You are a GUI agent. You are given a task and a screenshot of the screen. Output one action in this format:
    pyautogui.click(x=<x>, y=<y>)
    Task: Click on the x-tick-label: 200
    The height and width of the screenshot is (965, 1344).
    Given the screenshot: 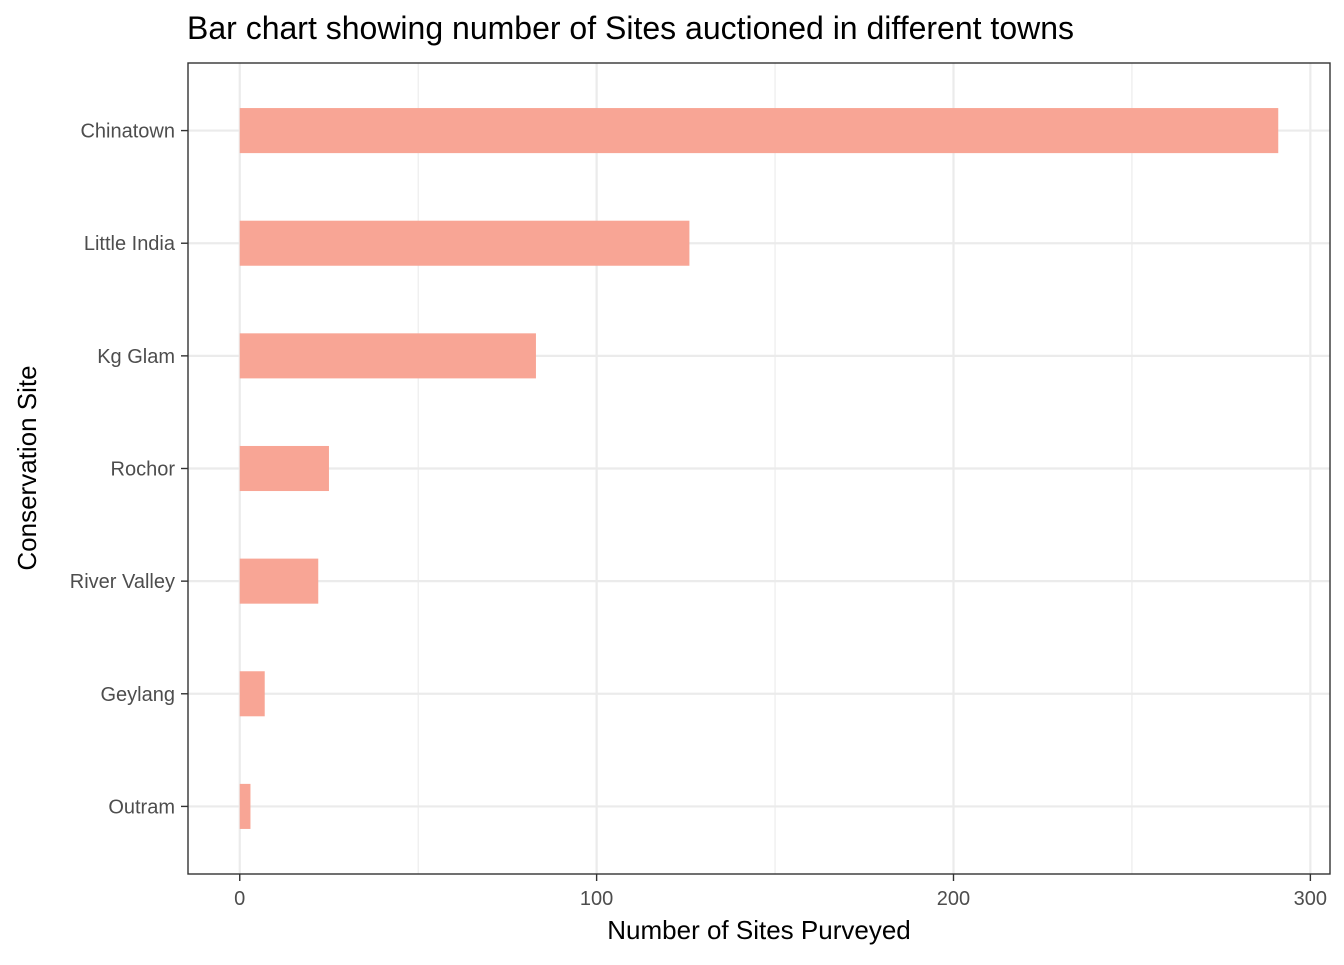 What is the action you would take?
    pyautogui.click(x=953, y=899)
    